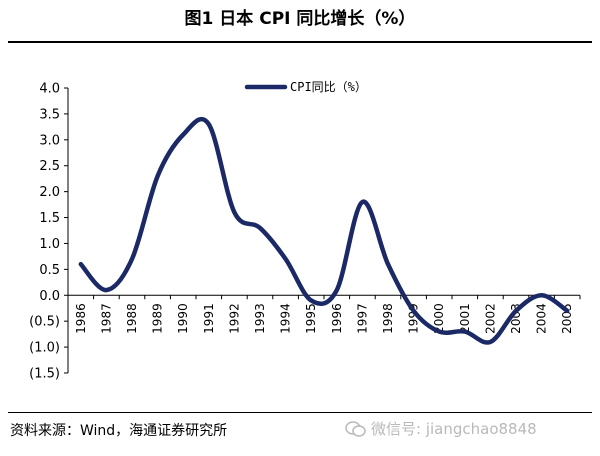  What do you see at coordinates (44, 348) in the screenshot?
I see `y-tick-label: (1.0)` at bounding box center [44, 348].